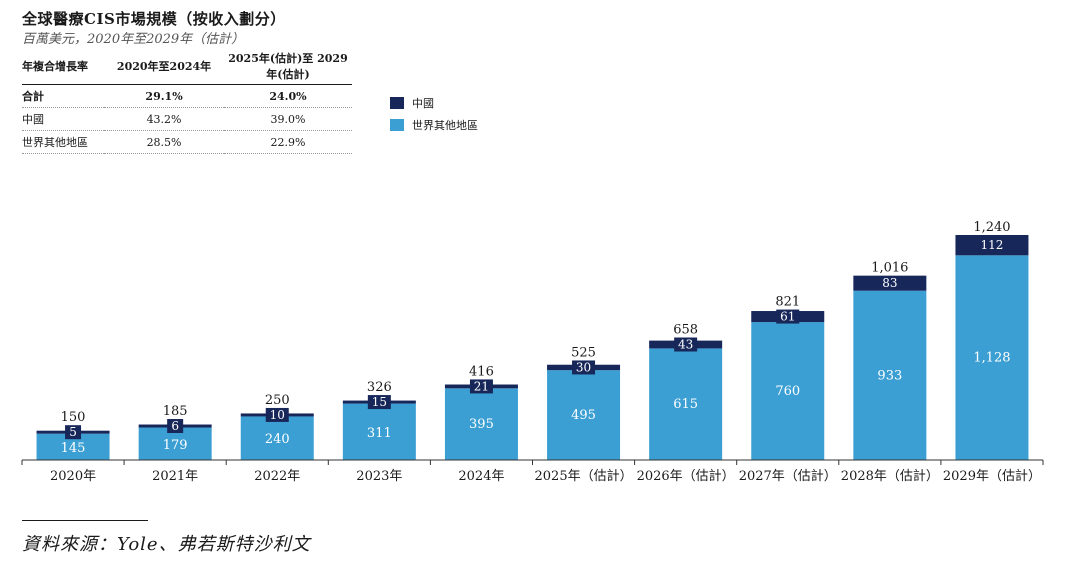 The width and height of the screenshot is (1080, 563). I want to click on bar-label-china: 61, so click(787, 317).